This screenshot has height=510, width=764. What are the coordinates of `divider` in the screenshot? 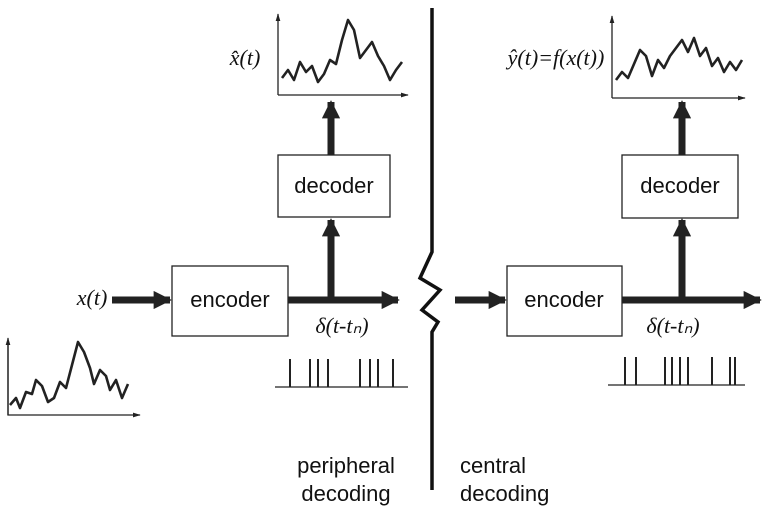 It's located at (430, 249).